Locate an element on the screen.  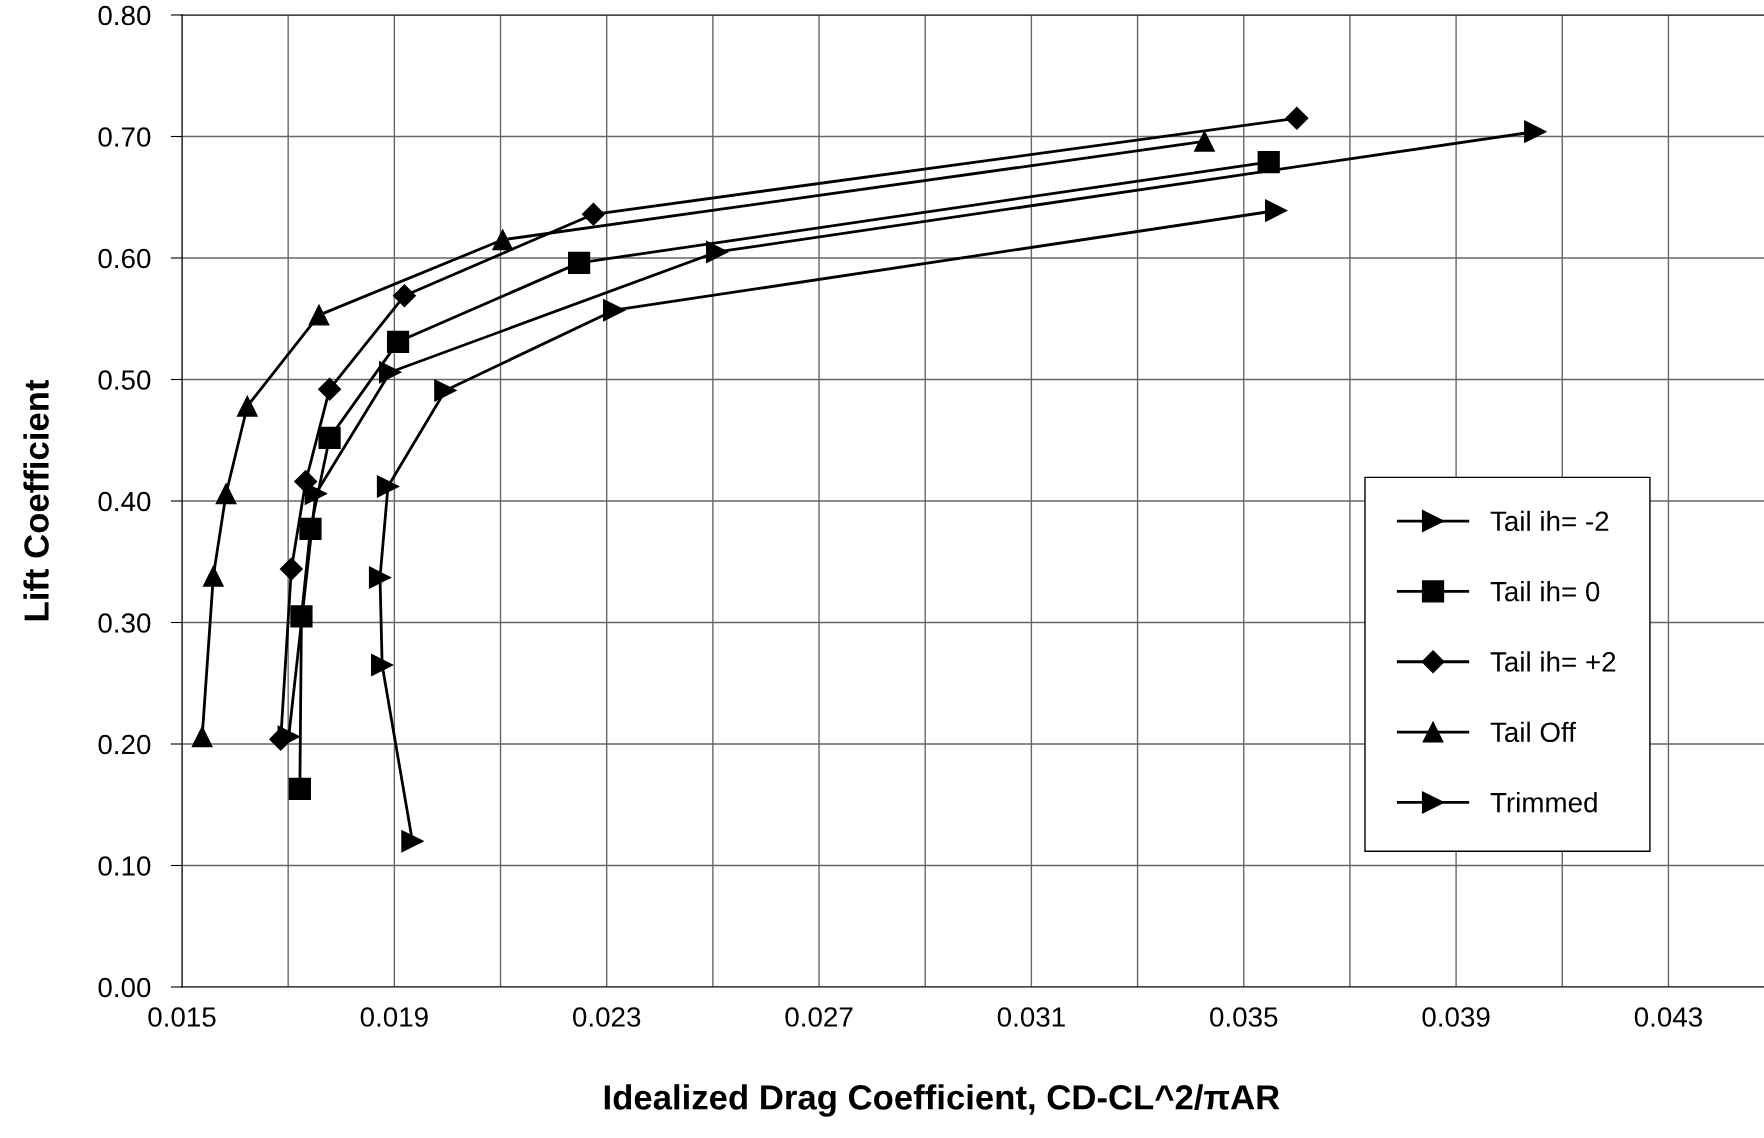
legend-label: Trimmed is located at coordinates (1543, 802).